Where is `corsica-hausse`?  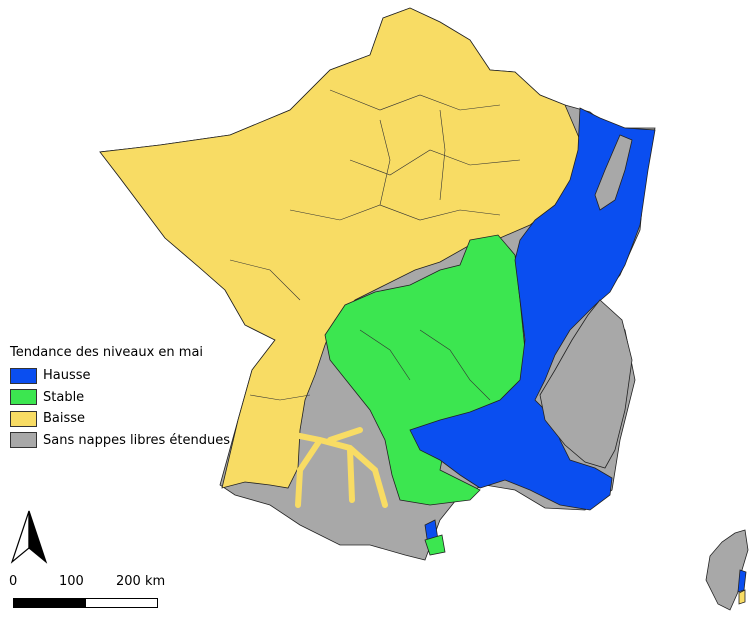
corsica-hausse is located at coordinates (742, 581).